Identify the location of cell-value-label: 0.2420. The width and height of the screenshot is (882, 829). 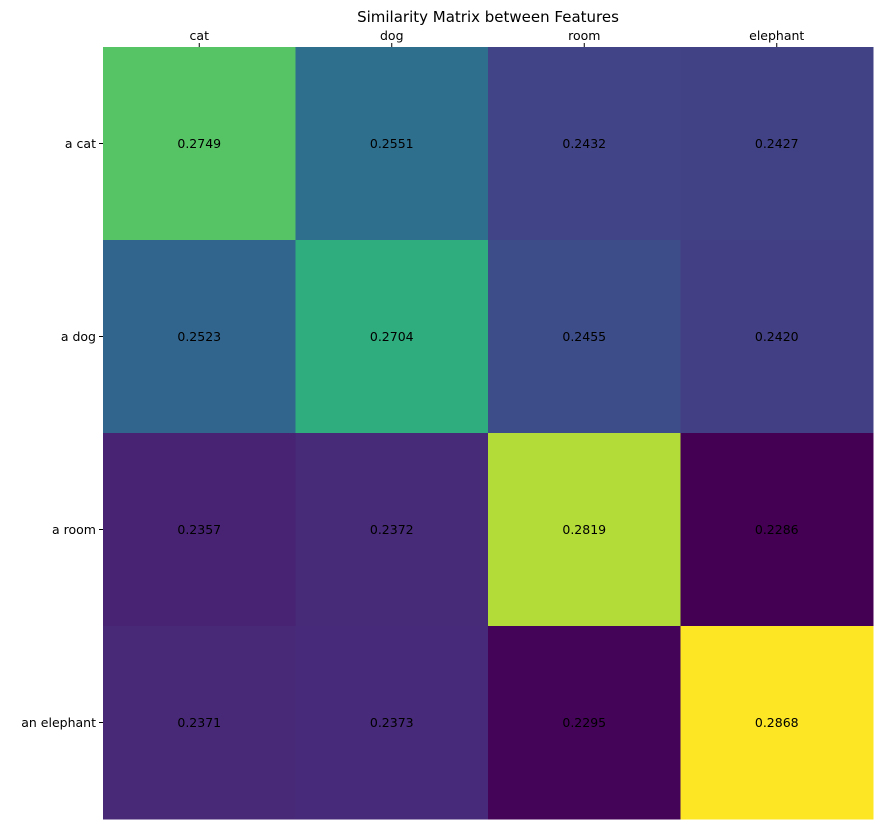
(777, 336).